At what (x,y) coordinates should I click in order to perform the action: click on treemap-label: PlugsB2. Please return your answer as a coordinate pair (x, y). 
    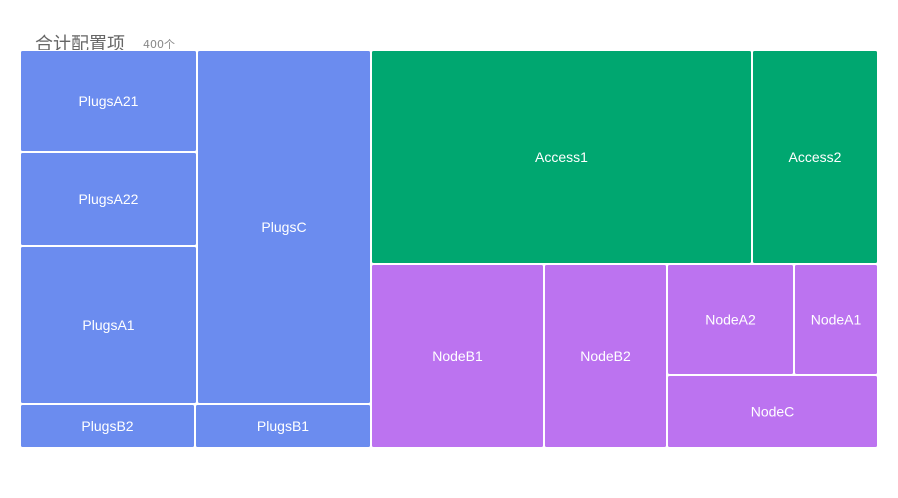
    Looking at the image, I should click on (107, 426).